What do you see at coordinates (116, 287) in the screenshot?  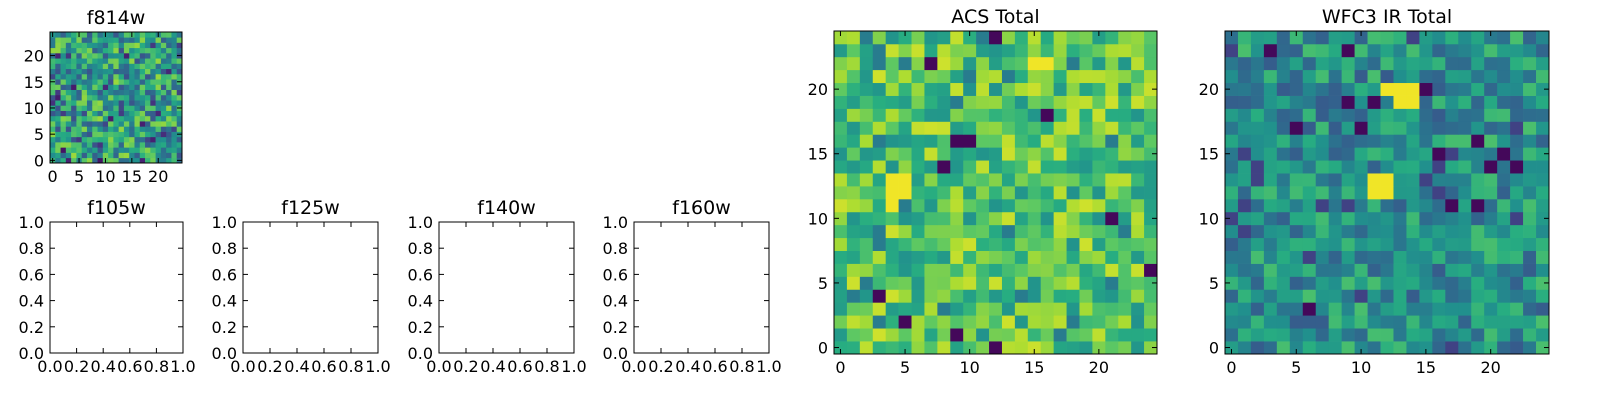 I see `axes-frame` at bounding box center [116, 287].